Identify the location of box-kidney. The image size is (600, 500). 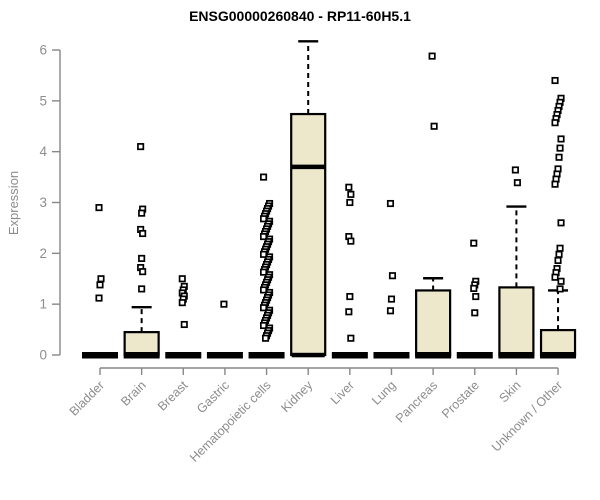
(308, 234).